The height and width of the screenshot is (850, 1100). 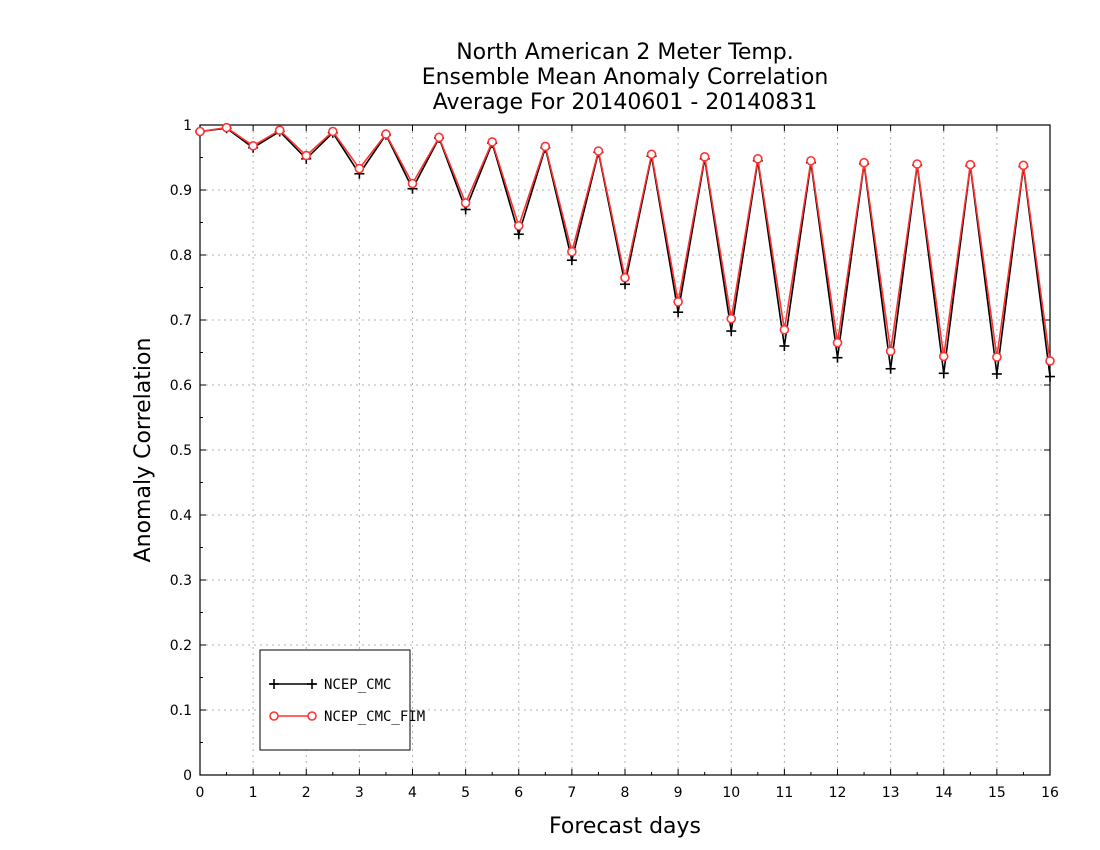 I want to click on y-tick-label: 1, so click(x=187, y=126).